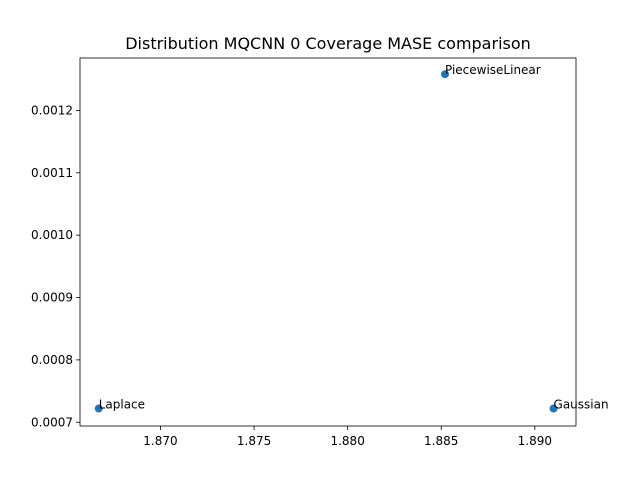 The image size is (640, 484). What do you see at coordinates (52, 422) in the screenshot?
I see `y-tick-label: 0.0007` at bounding box center [52, 422].